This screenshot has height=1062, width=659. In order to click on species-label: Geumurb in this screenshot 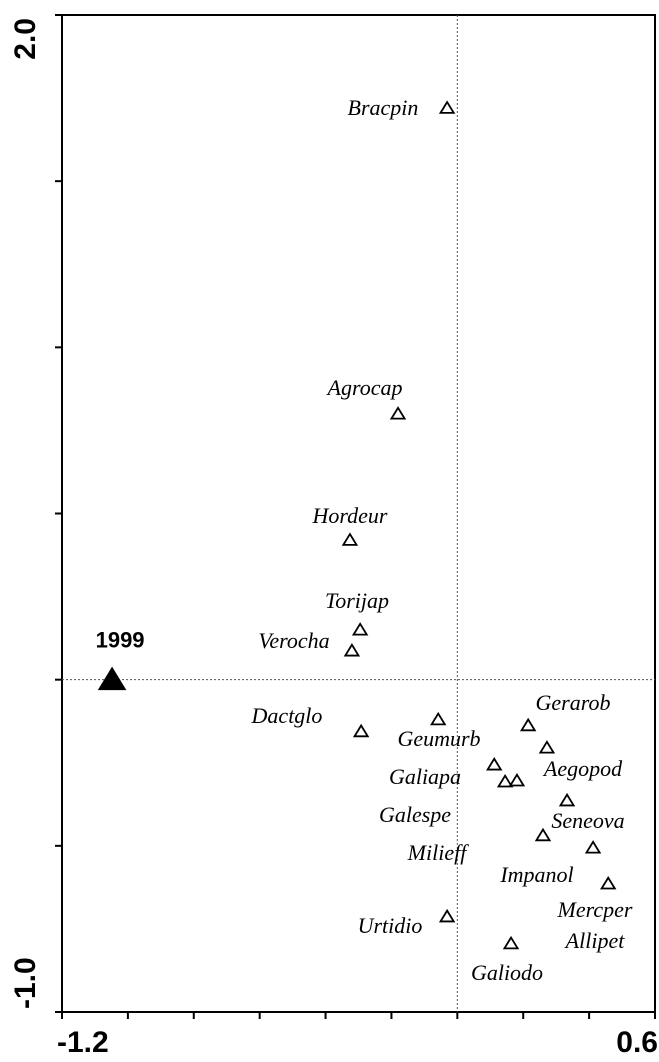, I will do `click(438, 738)`.